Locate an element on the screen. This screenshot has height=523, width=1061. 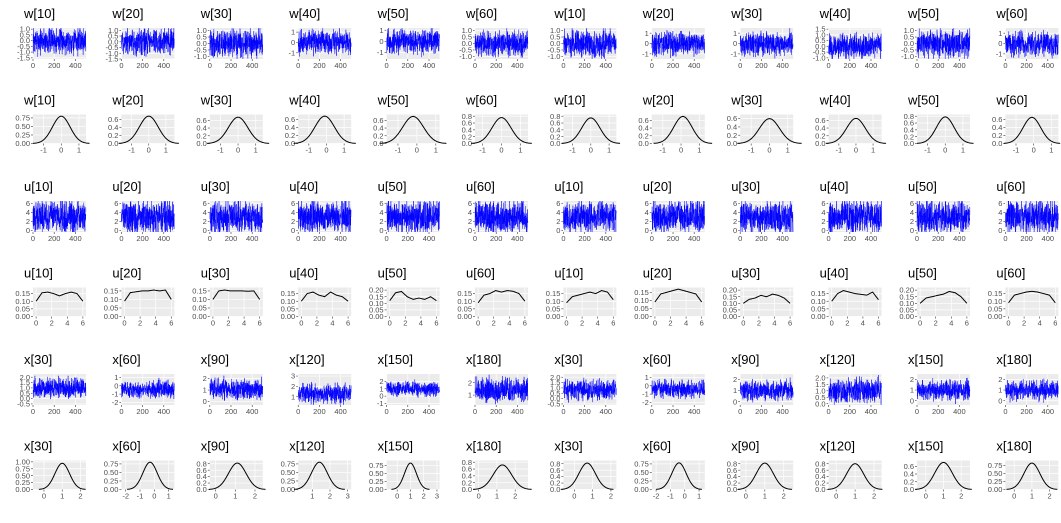
y-tick-label: 2.0 is located at coordinates (555, 377).